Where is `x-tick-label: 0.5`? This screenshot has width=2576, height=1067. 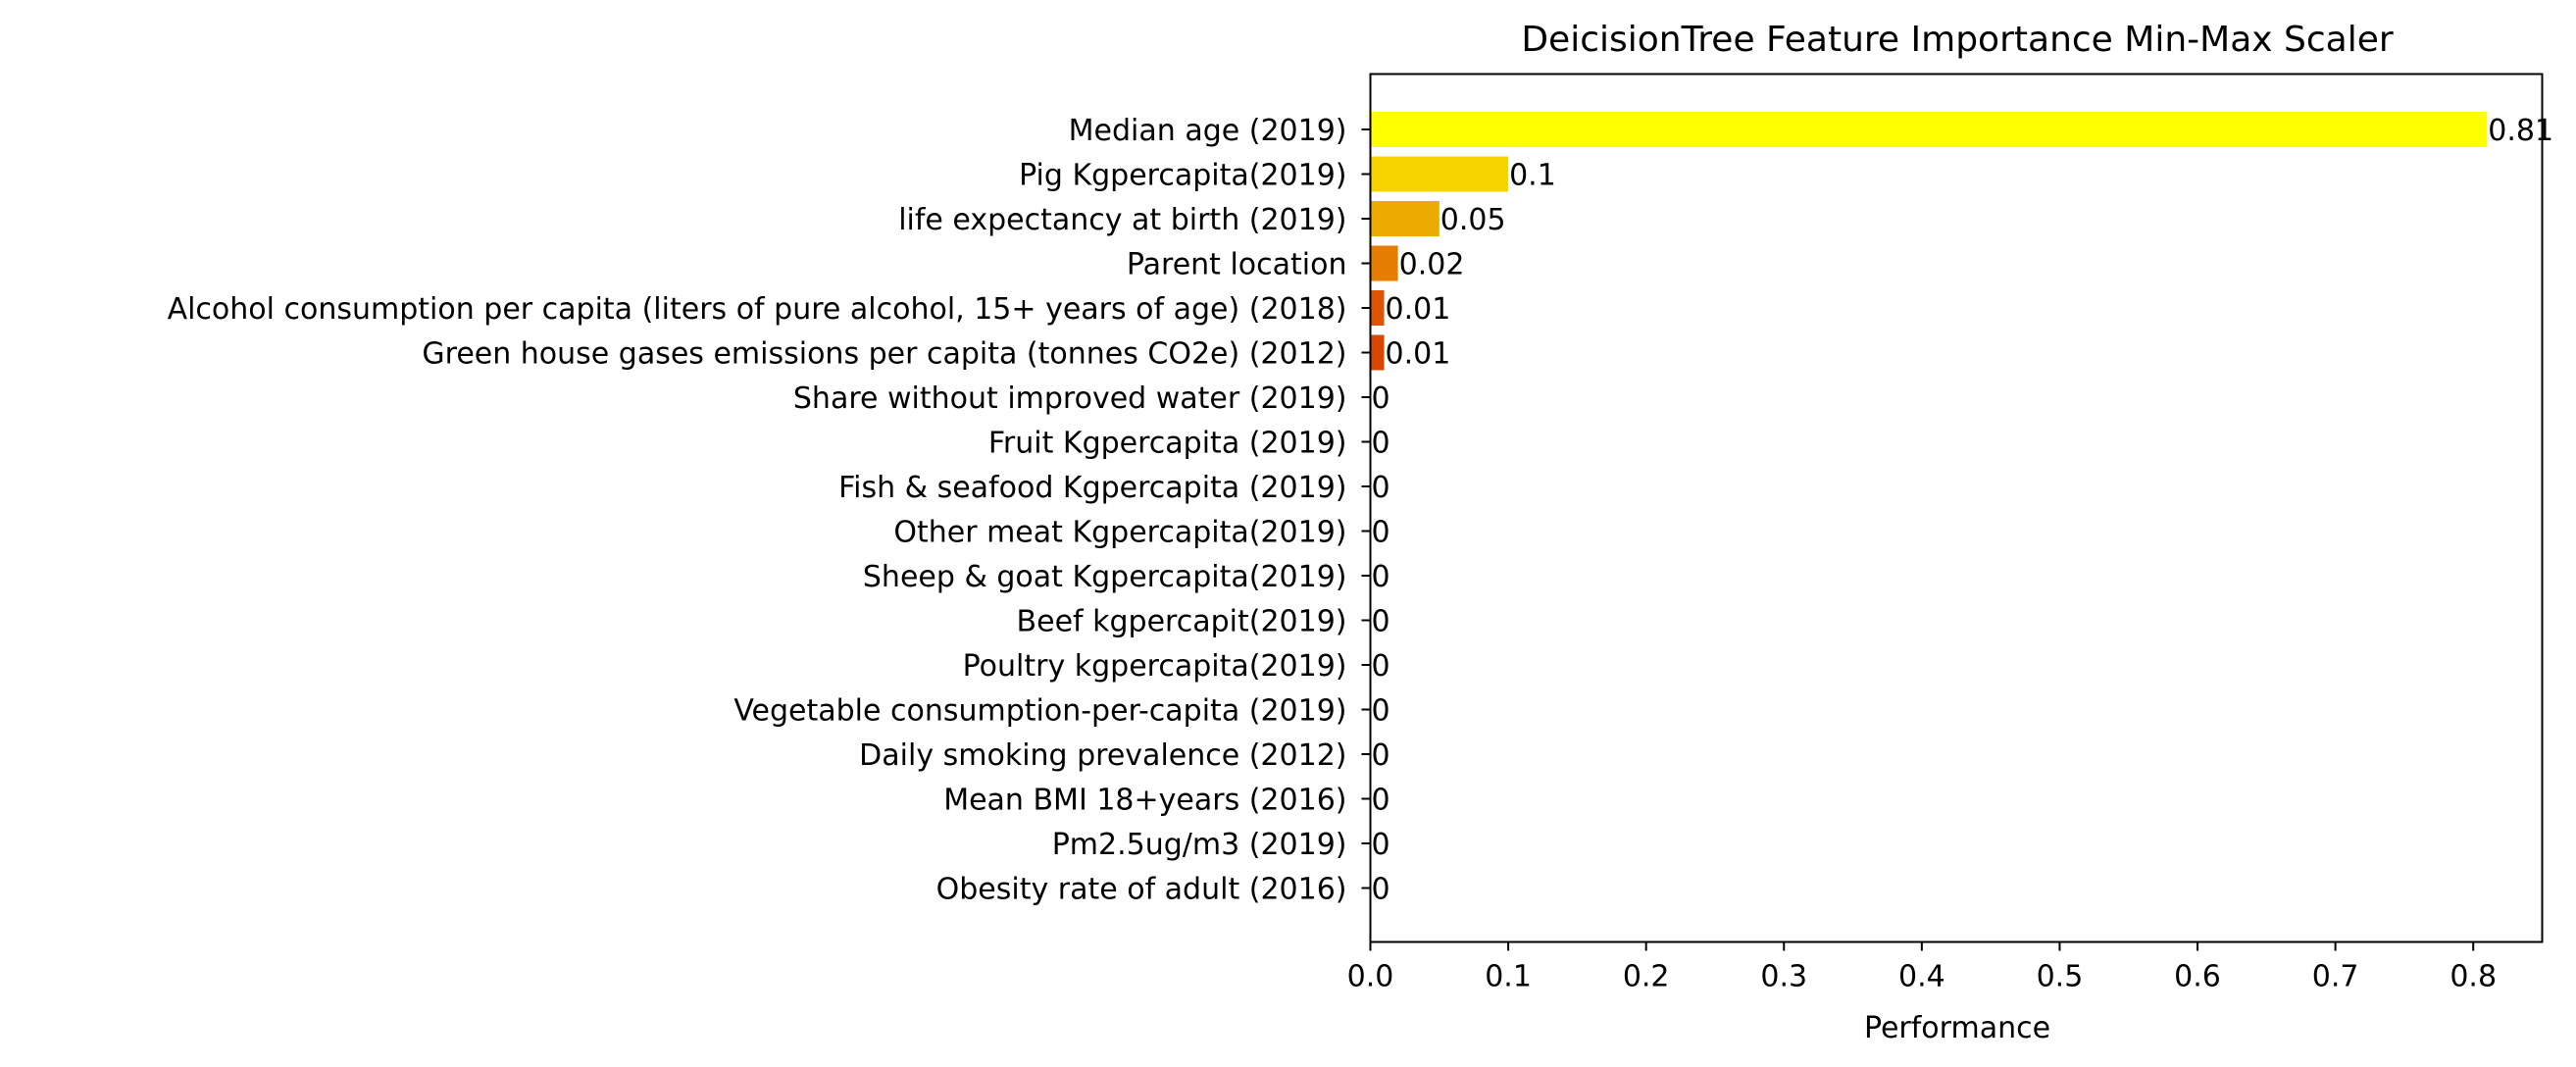
x-tick-label: 0.5 is located at coordinates (2060, 977).